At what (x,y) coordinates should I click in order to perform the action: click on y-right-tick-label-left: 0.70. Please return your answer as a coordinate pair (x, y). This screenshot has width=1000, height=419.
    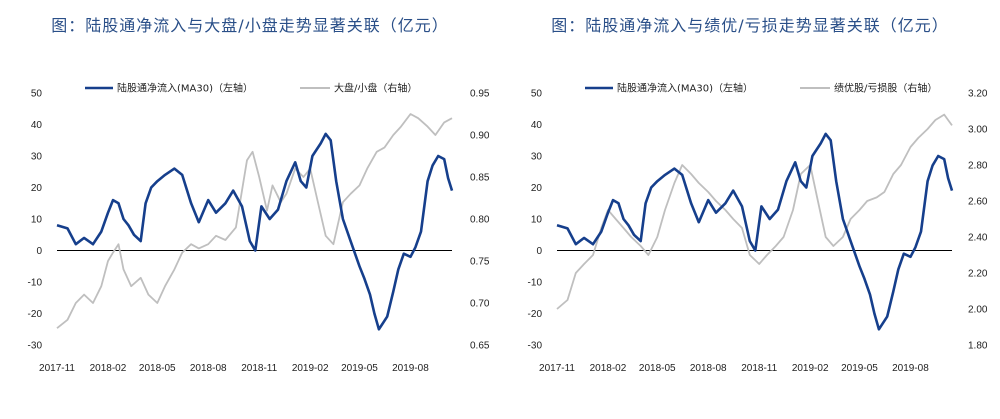
    Looking at the image, I should click on (480, 304).